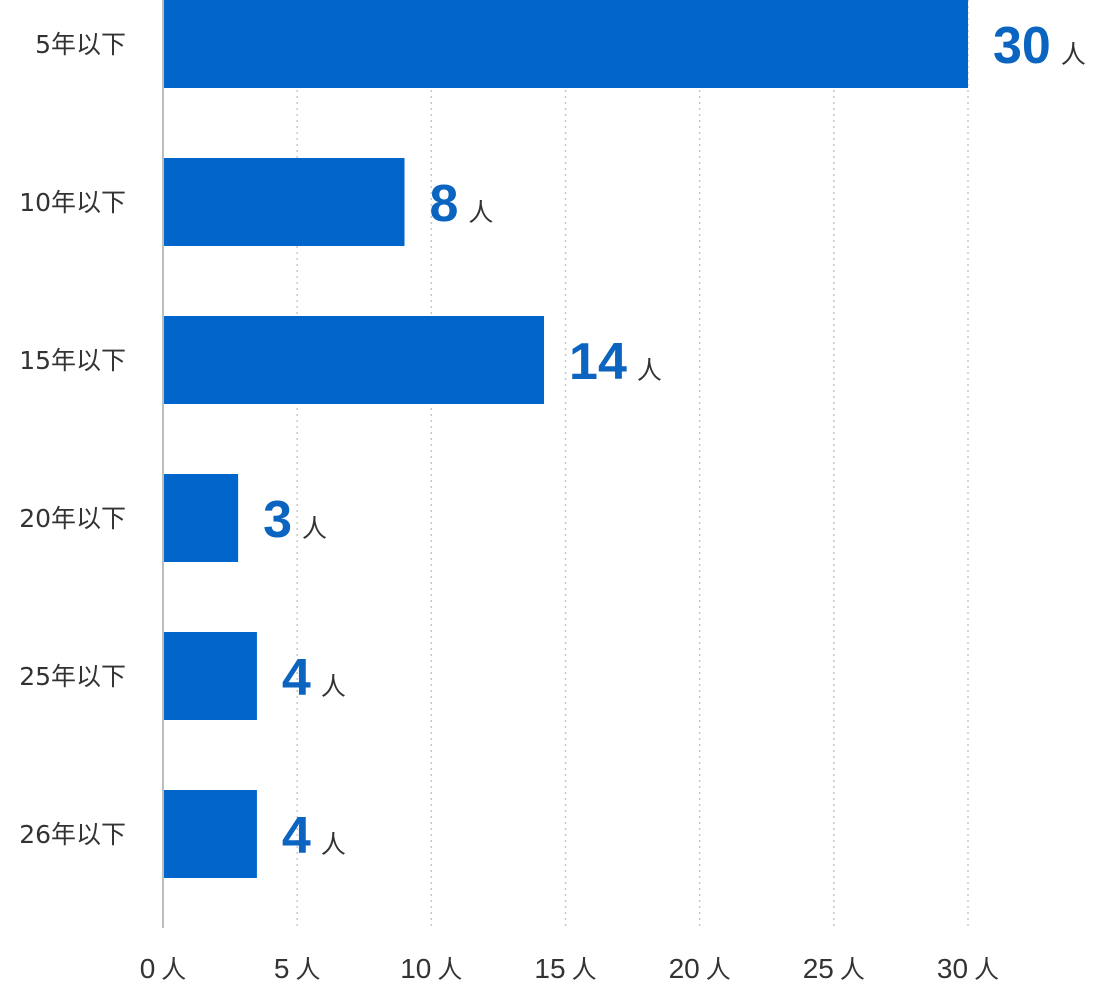 This screenshot has width=1095, height=986. I want to click on tick-label: 20 人, so click(700, 968).